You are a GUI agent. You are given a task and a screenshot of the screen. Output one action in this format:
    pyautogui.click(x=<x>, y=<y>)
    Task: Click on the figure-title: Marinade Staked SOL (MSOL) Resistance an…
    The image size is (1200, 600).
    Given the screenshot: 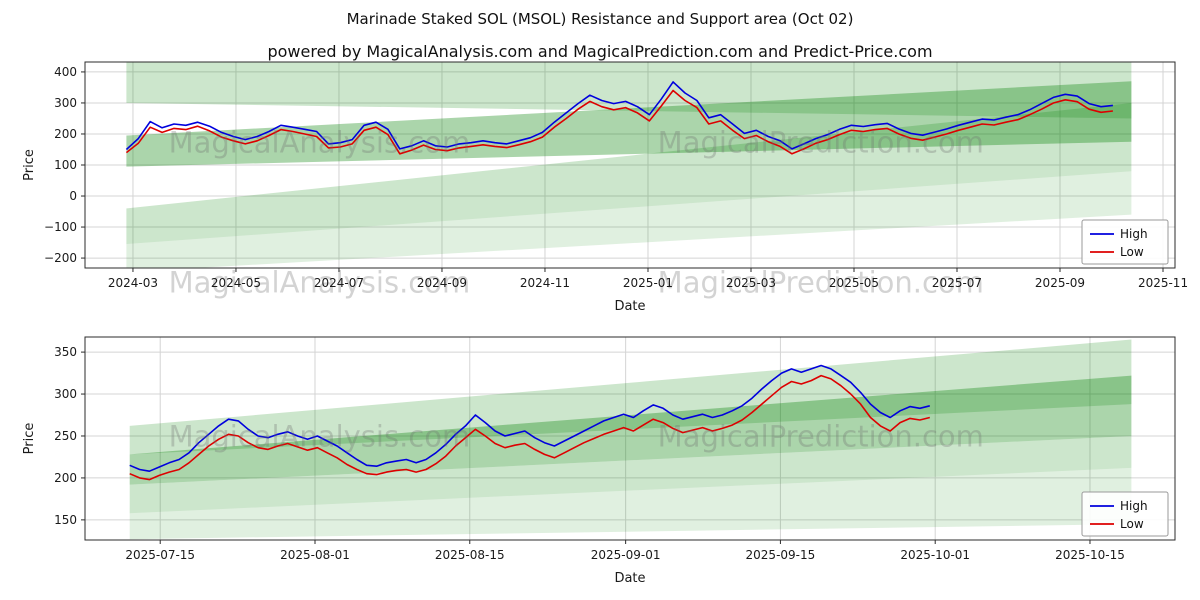 What is the action you would take?
    pyautogui.click(x=600, y=19)
    